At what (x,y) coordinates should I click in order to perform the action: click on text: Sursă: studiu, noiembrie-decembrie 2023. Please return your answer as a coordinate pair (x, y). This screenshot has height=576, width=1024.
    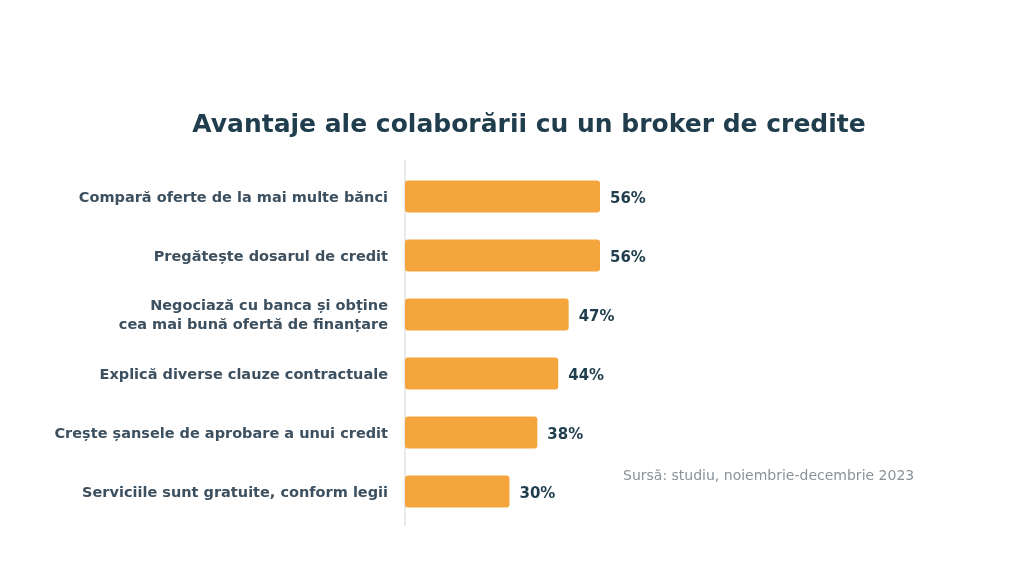
    Looking at the image, I should click on (769, 475).